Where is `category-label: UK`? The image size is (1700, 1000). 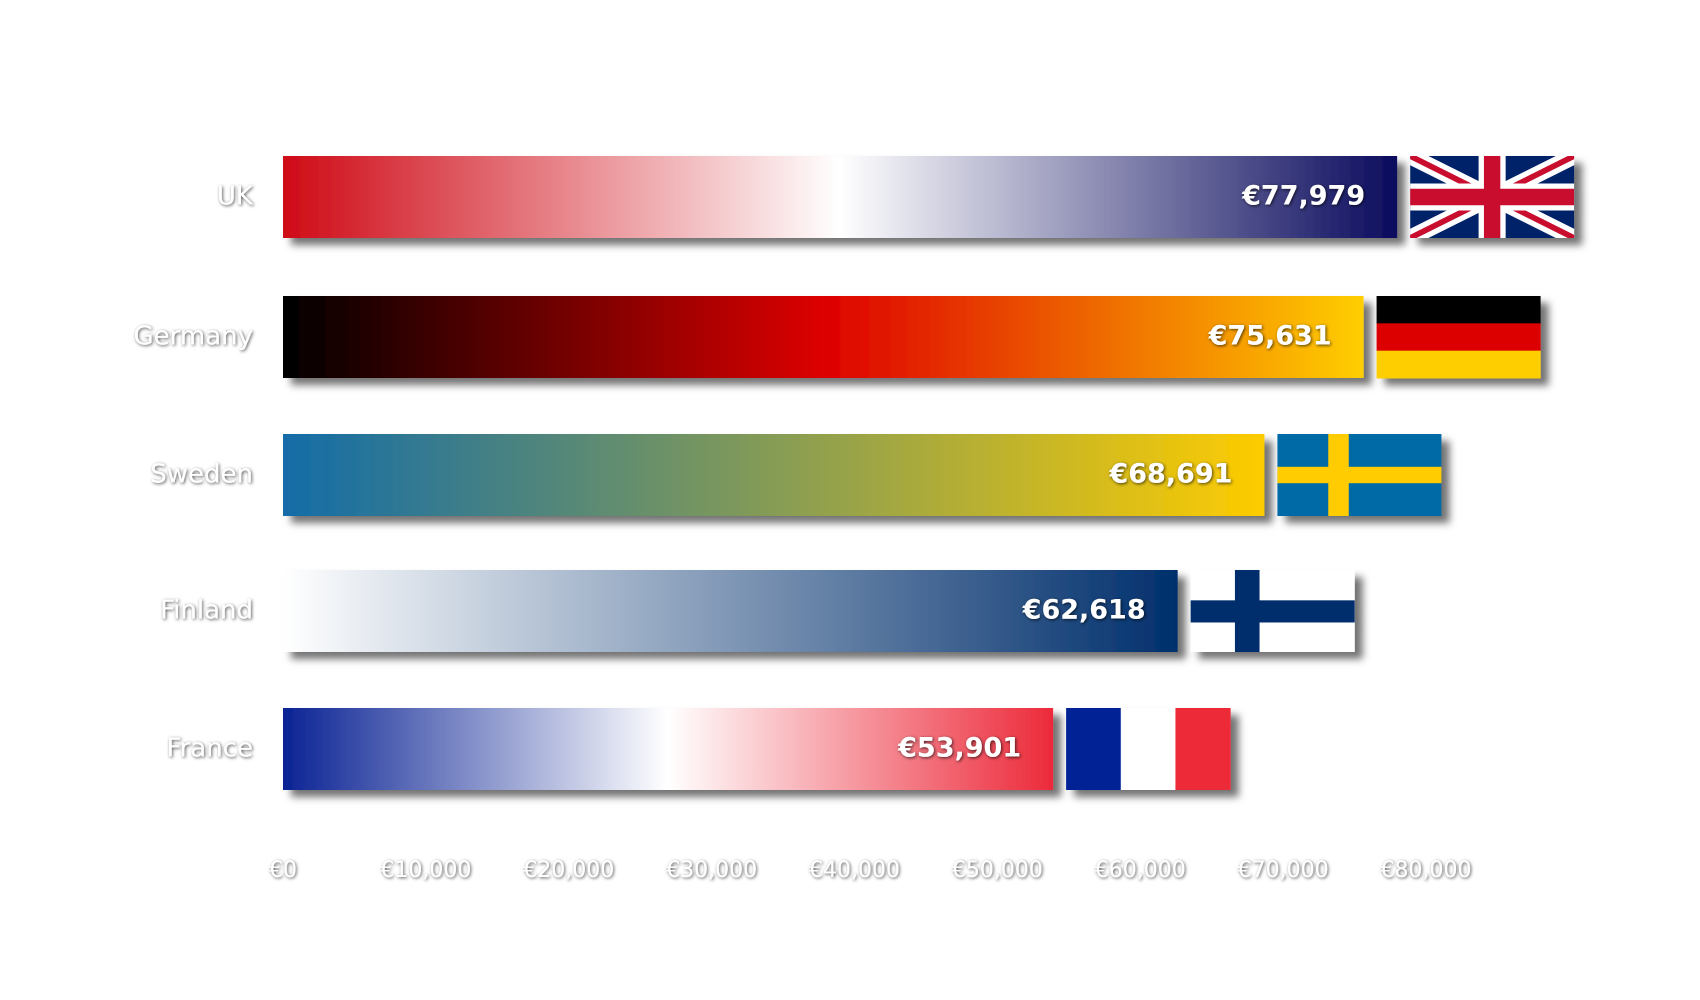
category-label: UK is located at coordinates (235, 197).